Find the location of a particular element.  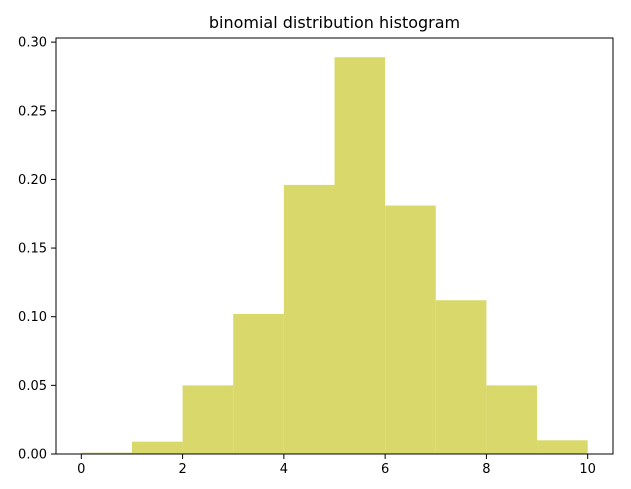

y-tick-label: 0.15 is located at coordinates (32, 249).